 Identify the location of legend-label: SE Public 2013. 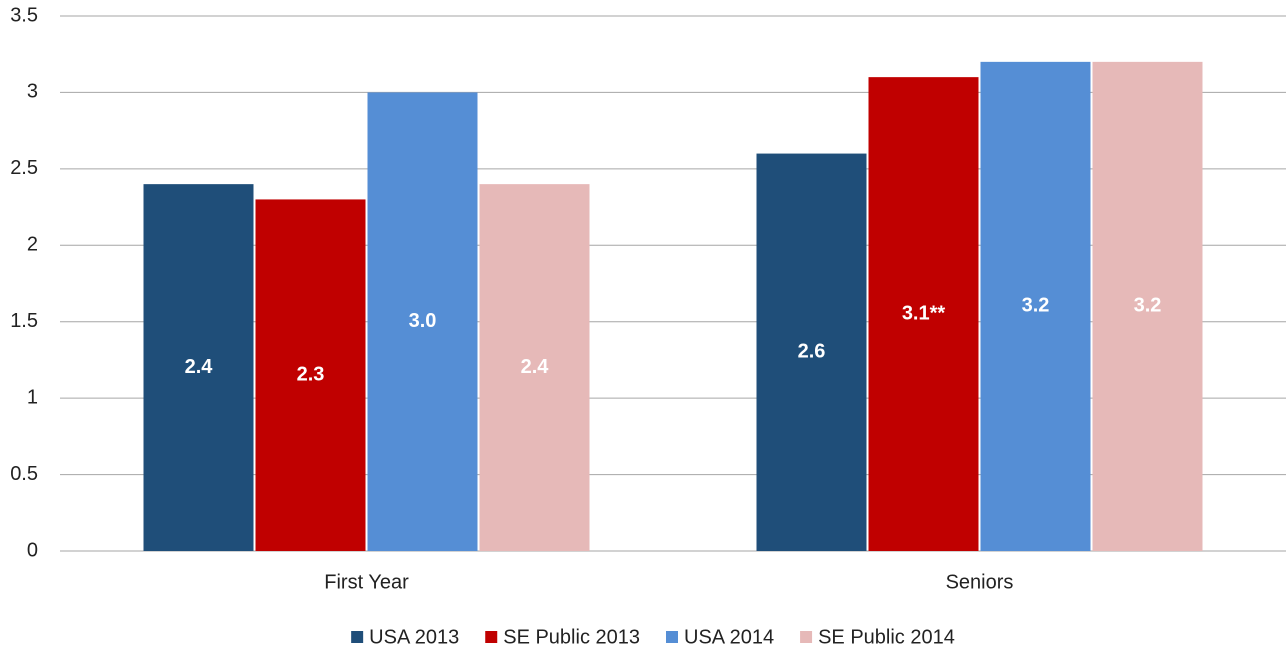
(571, 637).